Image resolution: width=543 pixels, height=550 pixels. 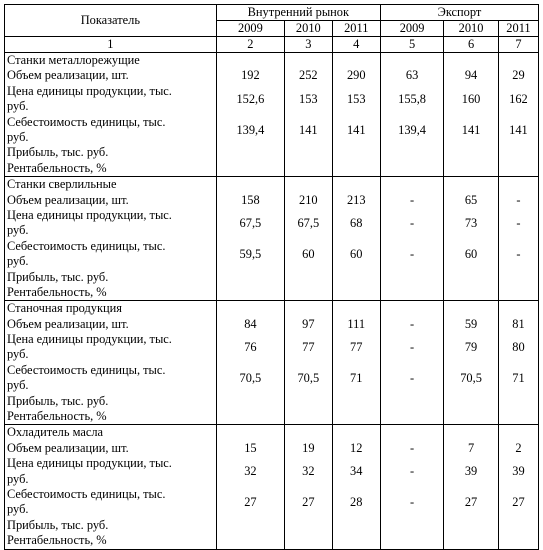 What do you see at coordinates (412, 75) in the screenshot?
I see `value-cell: 63` at bounding box center [412, 75].